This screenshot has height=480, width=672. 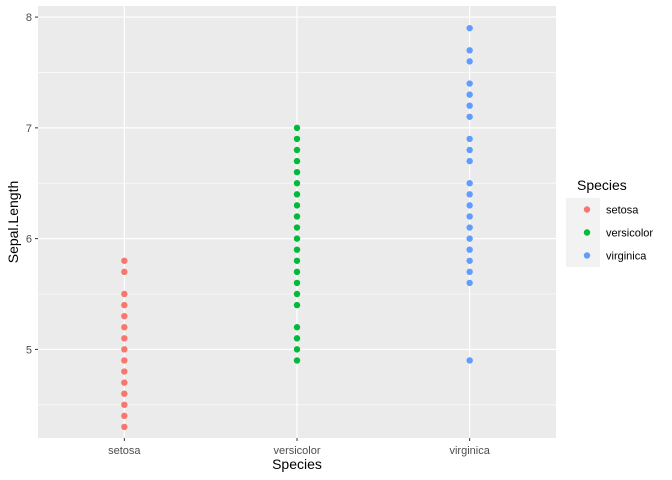 What do you see at coordinates (29, 350) in the screenshot?
I see `y-tick-label: 5` at bounding box center [29, 350].